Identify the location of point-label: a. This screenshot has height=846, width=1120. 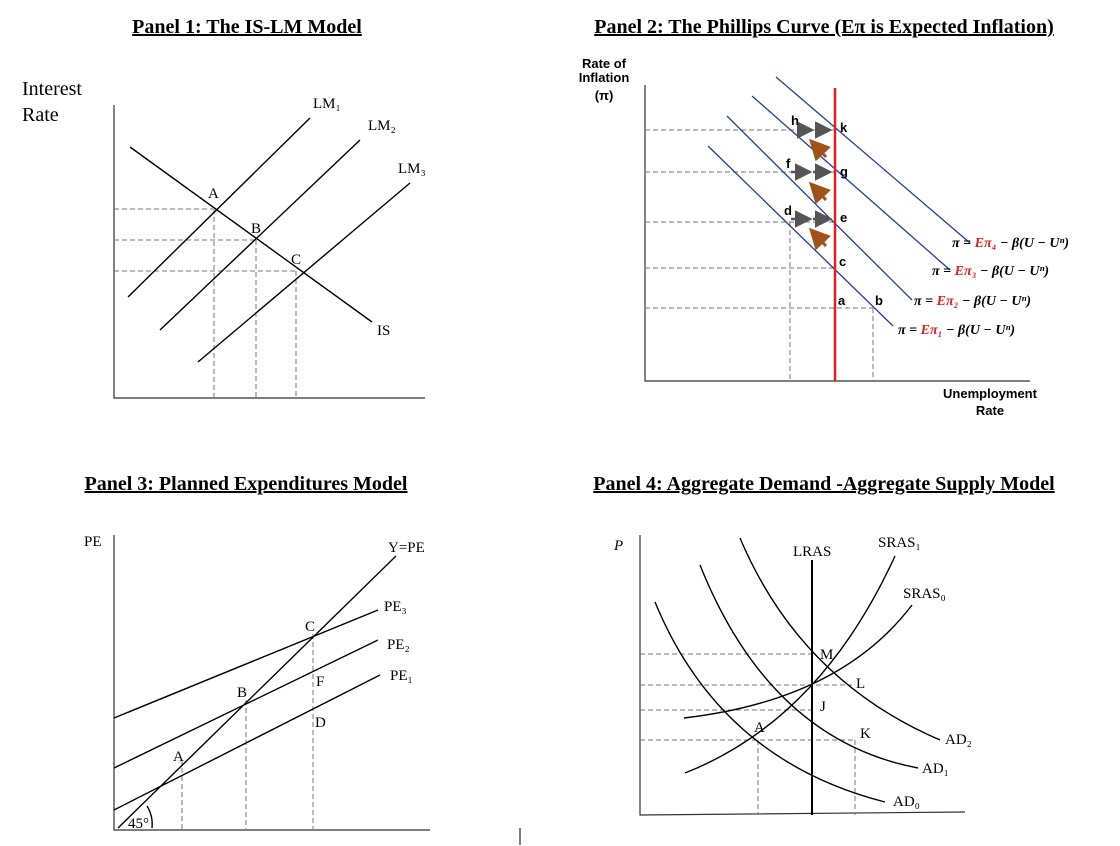
(842, 300).